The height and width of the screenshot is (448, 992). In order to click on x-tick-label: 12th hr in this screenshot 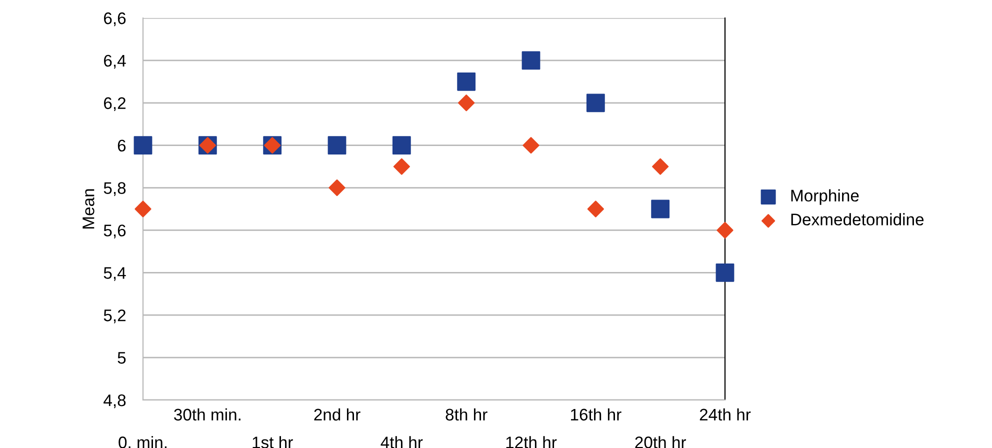, I will do `click(531, 442)`.